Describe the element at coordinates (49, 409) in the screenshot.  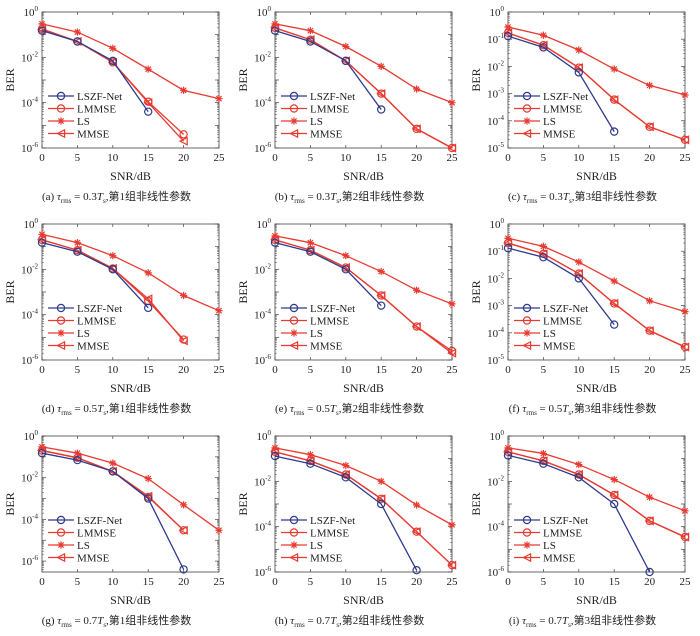
I see `caption-part: (d)` at that location.